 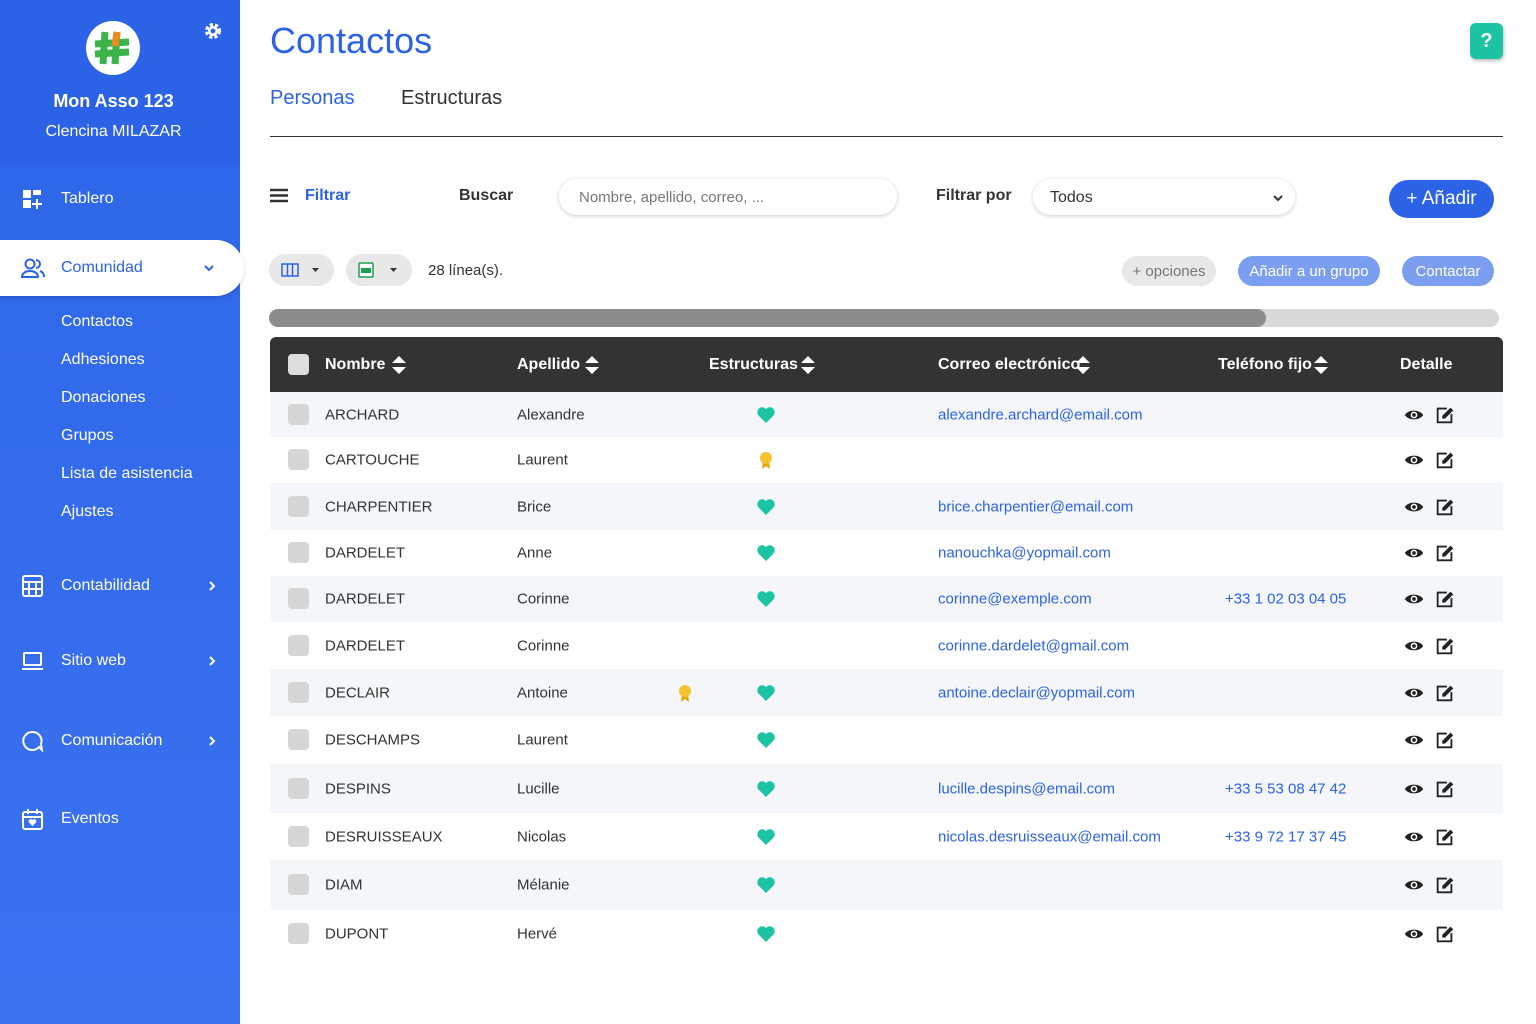 What do you see at coordinates (1009, 364) in the screenshot?
I see `column-header: Correo electrónico` at bounding box center [1009, 364].